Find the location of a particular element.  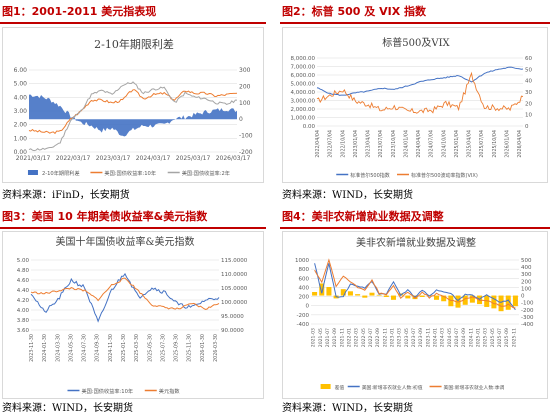

y-right-tick-label: 110.0000 is located at coordinates (234, 275).